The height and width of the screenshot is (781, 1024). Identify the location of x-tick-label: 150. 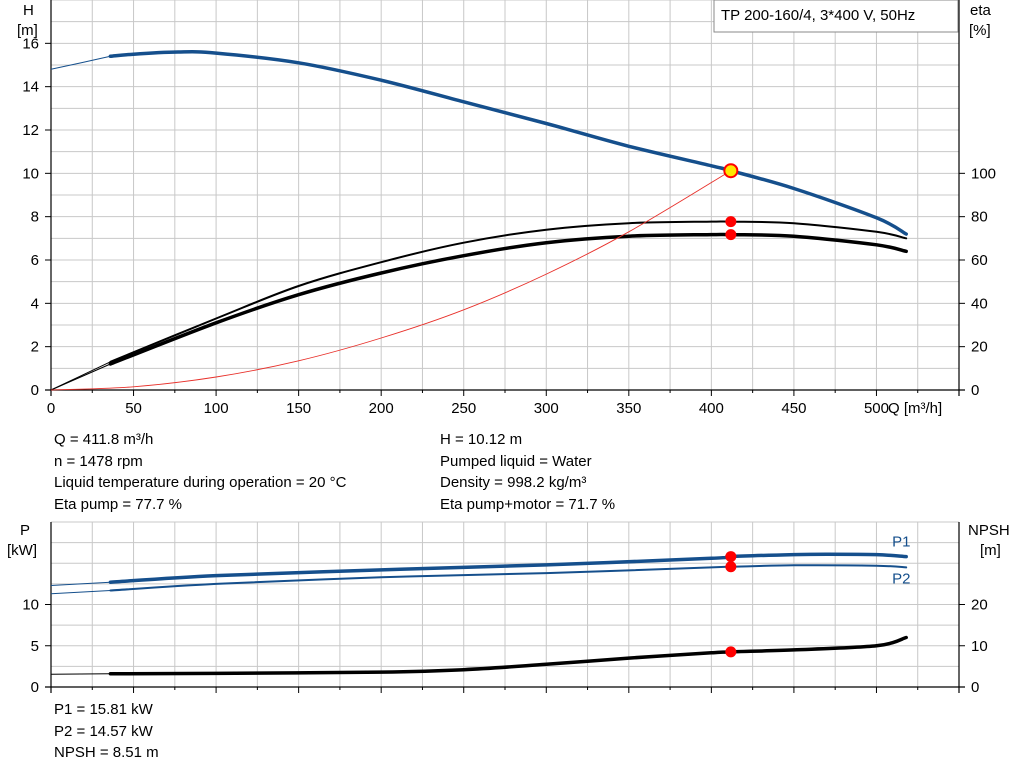
(298, 408).